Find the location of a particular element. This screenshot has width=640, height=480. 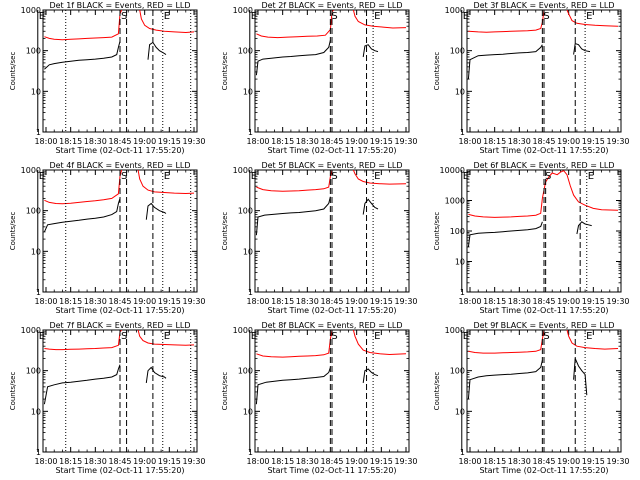

panel-title: Det 5f BLACK = Events, RED = LLD is located at coordinates (331, 165).